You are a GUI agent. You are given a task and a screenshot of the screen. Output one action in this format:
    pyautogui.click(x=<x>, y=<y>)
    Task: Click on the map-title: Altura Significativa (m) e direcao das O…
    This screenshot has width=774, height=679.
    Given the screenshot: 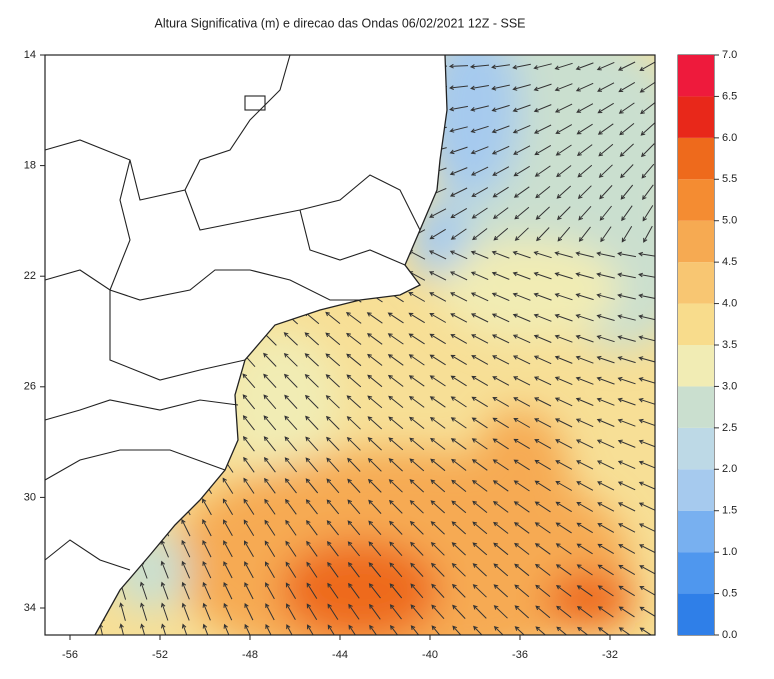 What is the action you would take?
    pyautogui.click(x=339, y=23)
    